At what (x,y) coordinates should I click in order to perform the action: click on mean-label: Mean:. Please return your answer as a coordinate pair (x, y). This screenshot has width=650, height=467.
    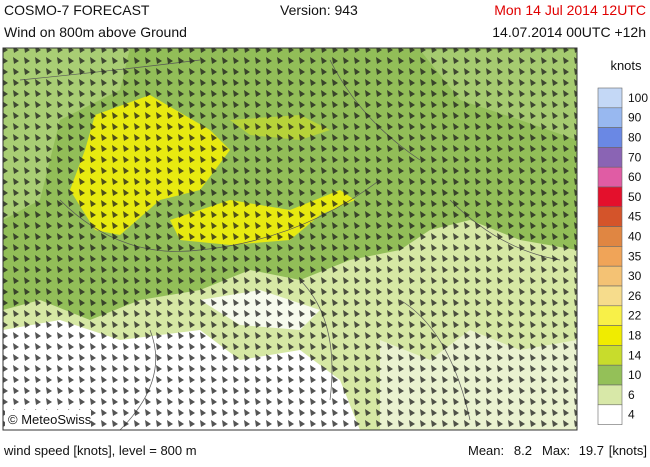
    Looking at the image, I should click on (486, 450).